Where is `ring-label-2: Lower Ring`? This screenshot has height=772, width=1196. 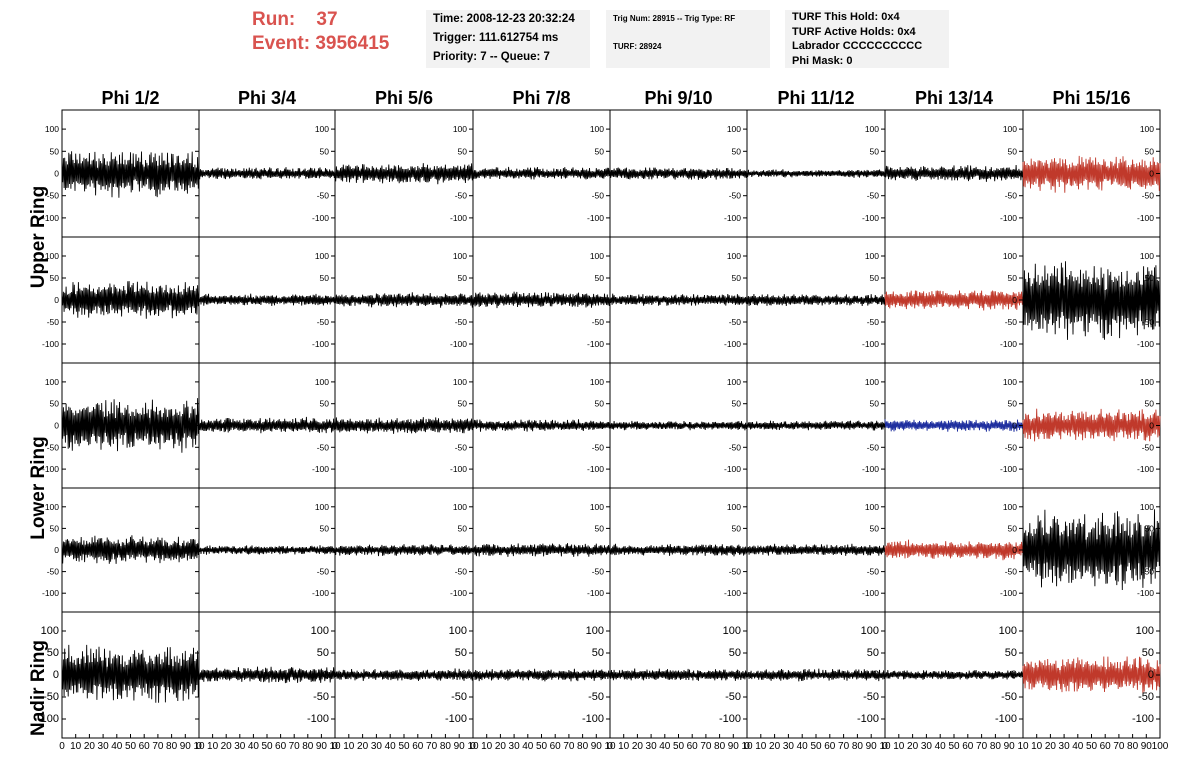 ring-label-2: Lower Ring is located at coordinates (38, 487).